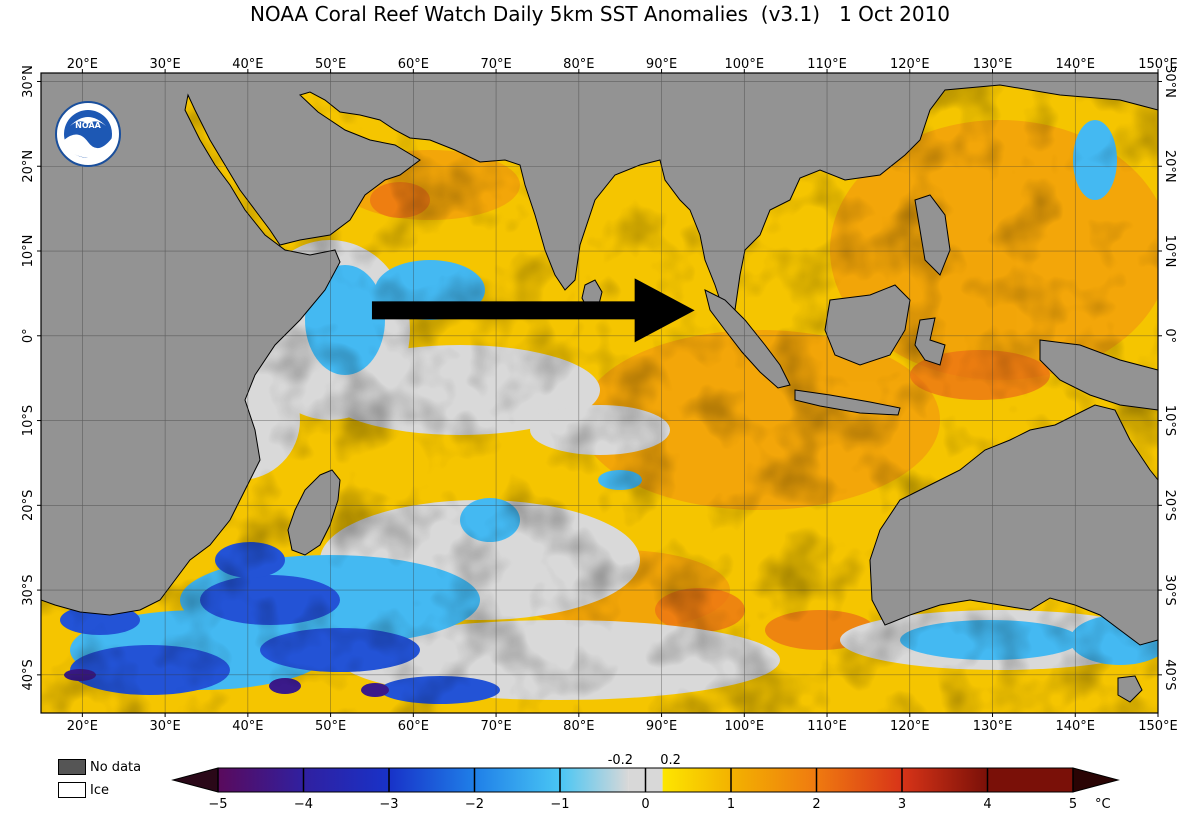 Image resolution: width=1200 pixels, height=818 pixels. Describe the element at coordinates (99, 790) in the screenshot. I see `ice-label: Ice` at that location.